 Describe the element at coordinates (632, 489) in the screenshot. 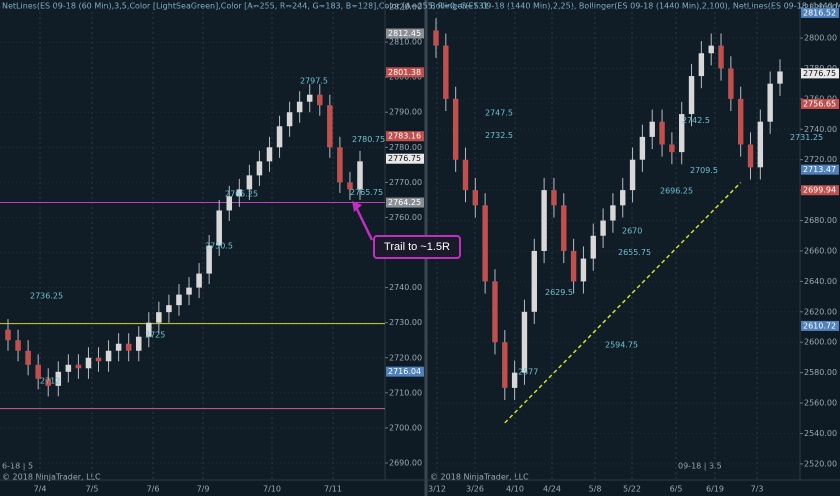

I see `date-label: 5/22` at that location.